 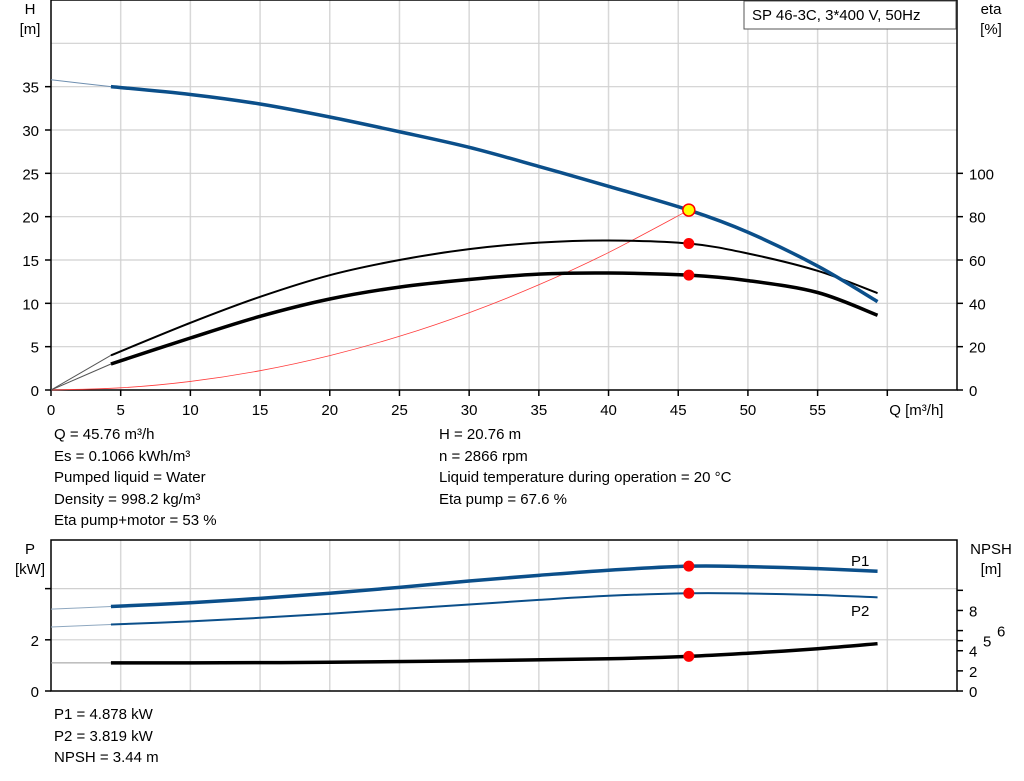 I want to click on title-box, so click(x=850, y=15).